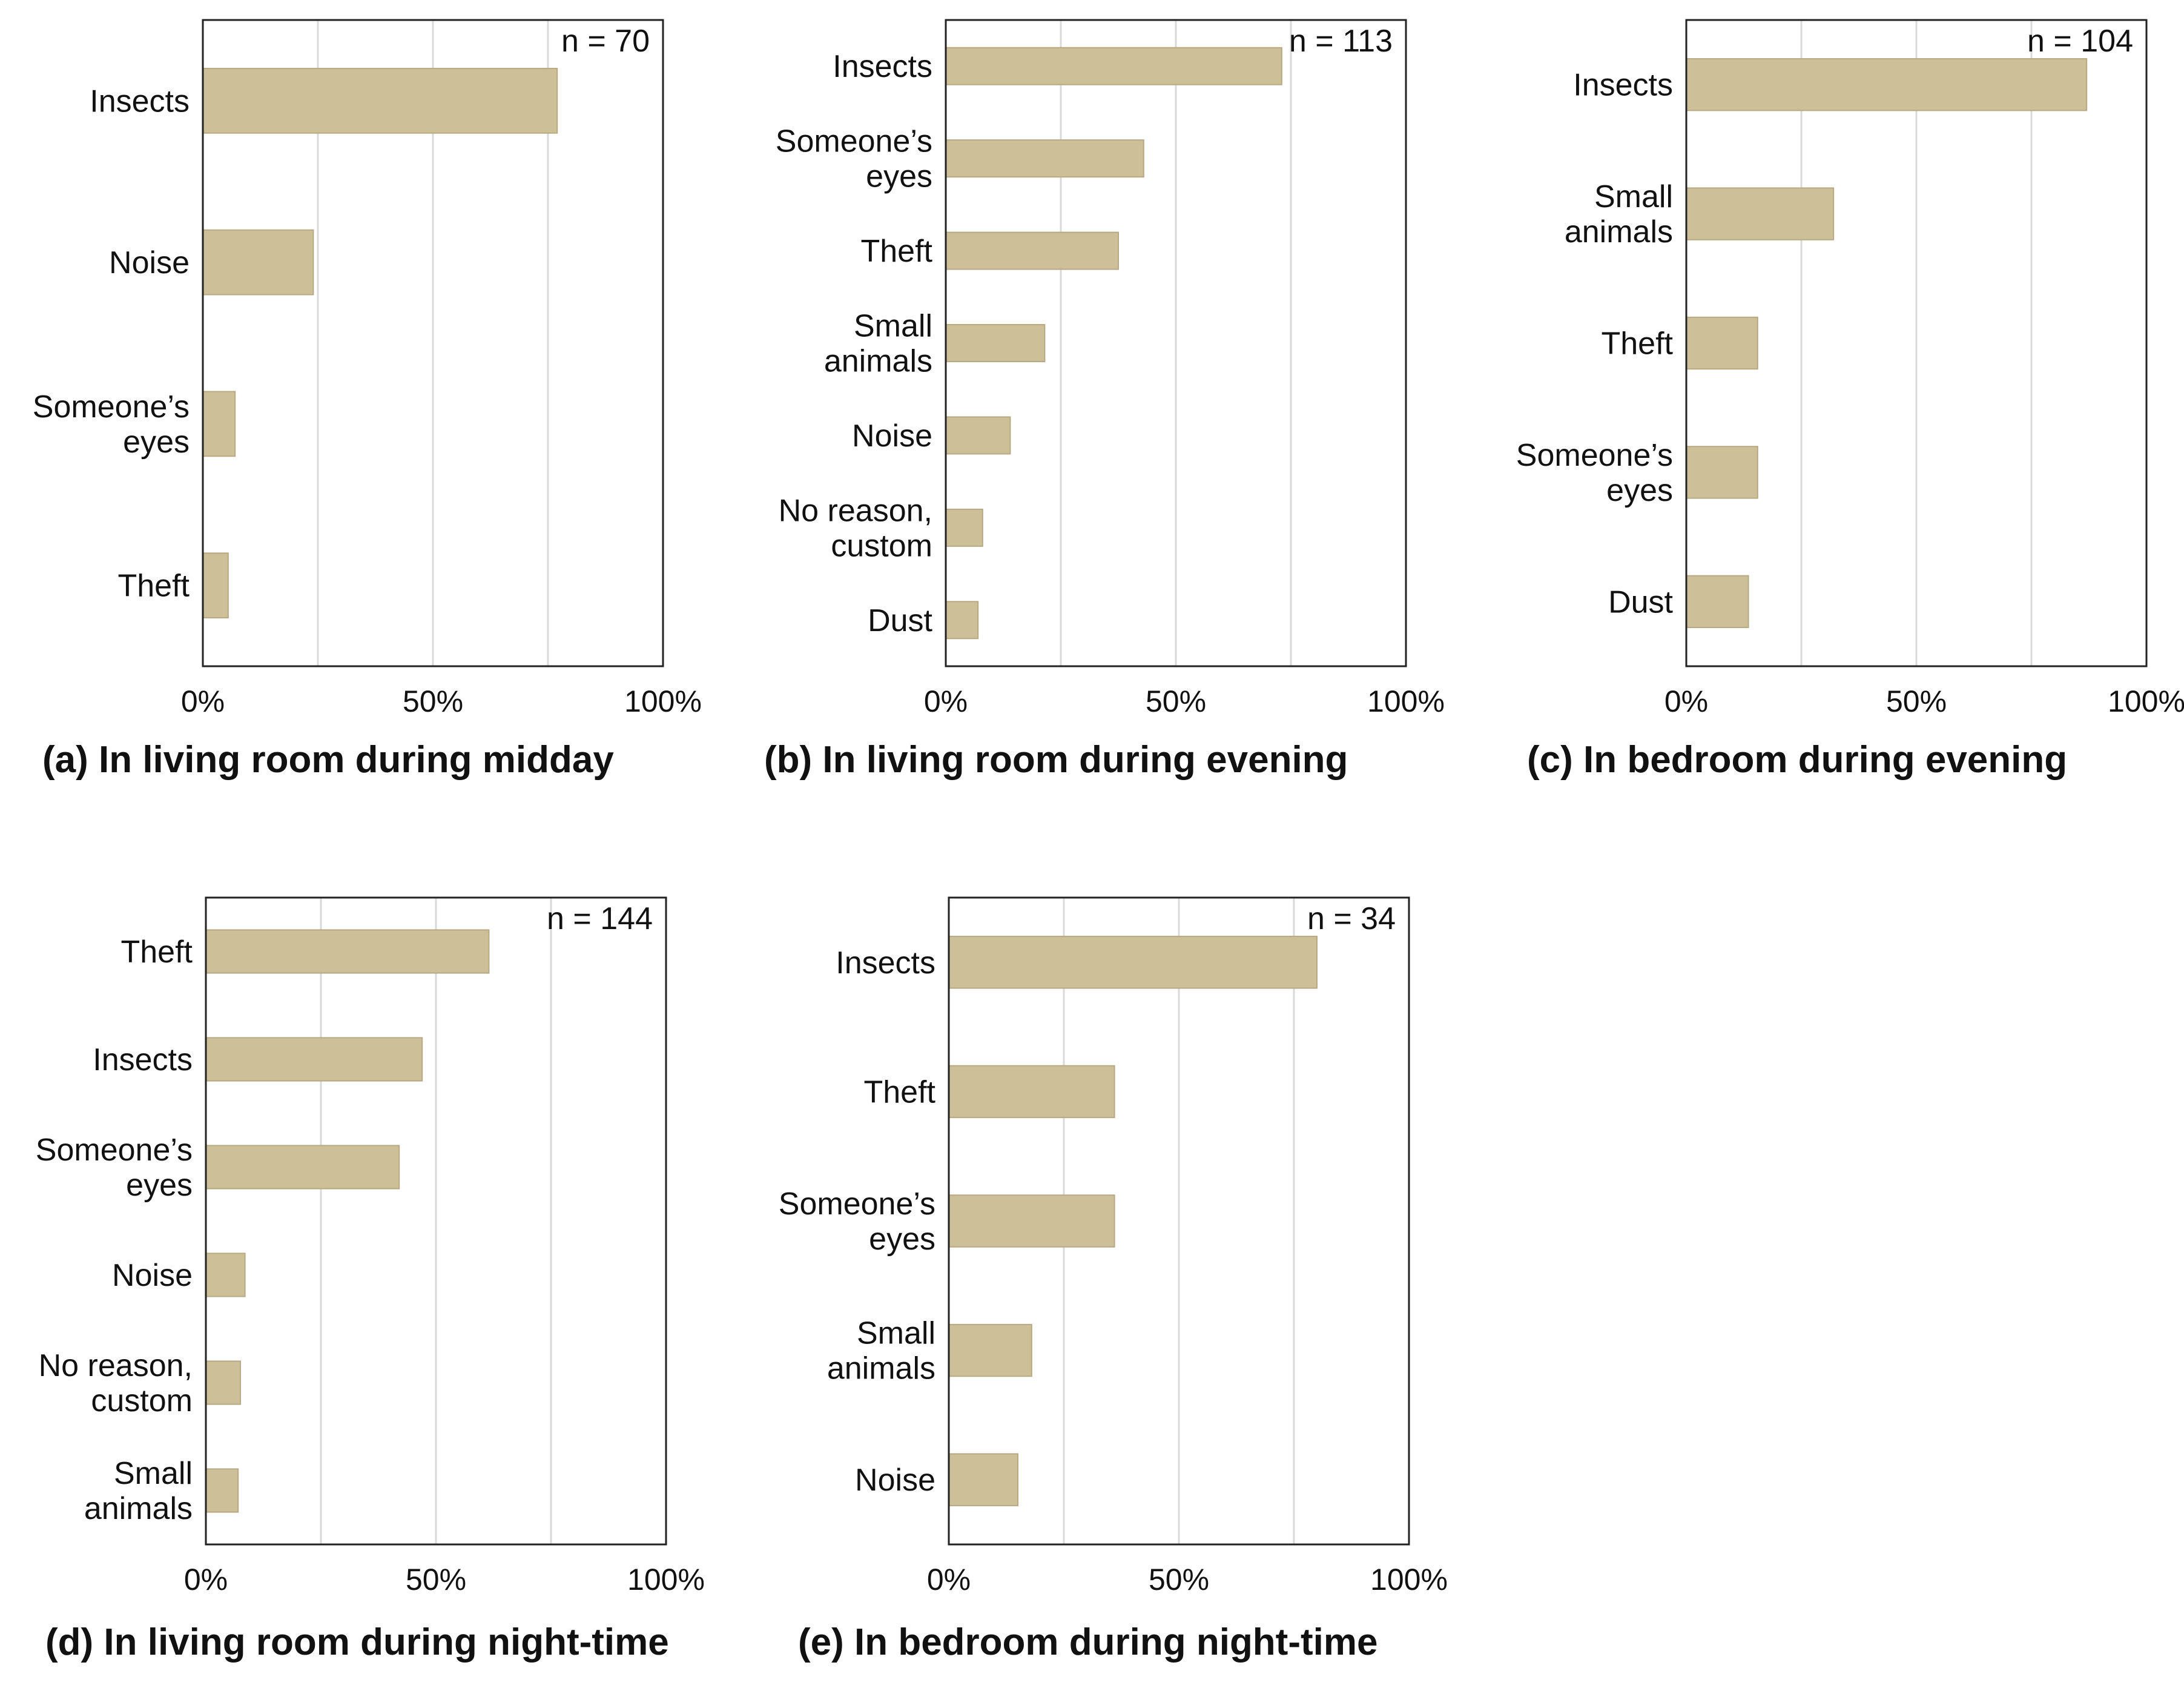 This screenshot has width=2184, height=1691. Describe the element at coordinates (1351, 918) in the screenshot. I see `sample-size-label: n = 34` at that location.